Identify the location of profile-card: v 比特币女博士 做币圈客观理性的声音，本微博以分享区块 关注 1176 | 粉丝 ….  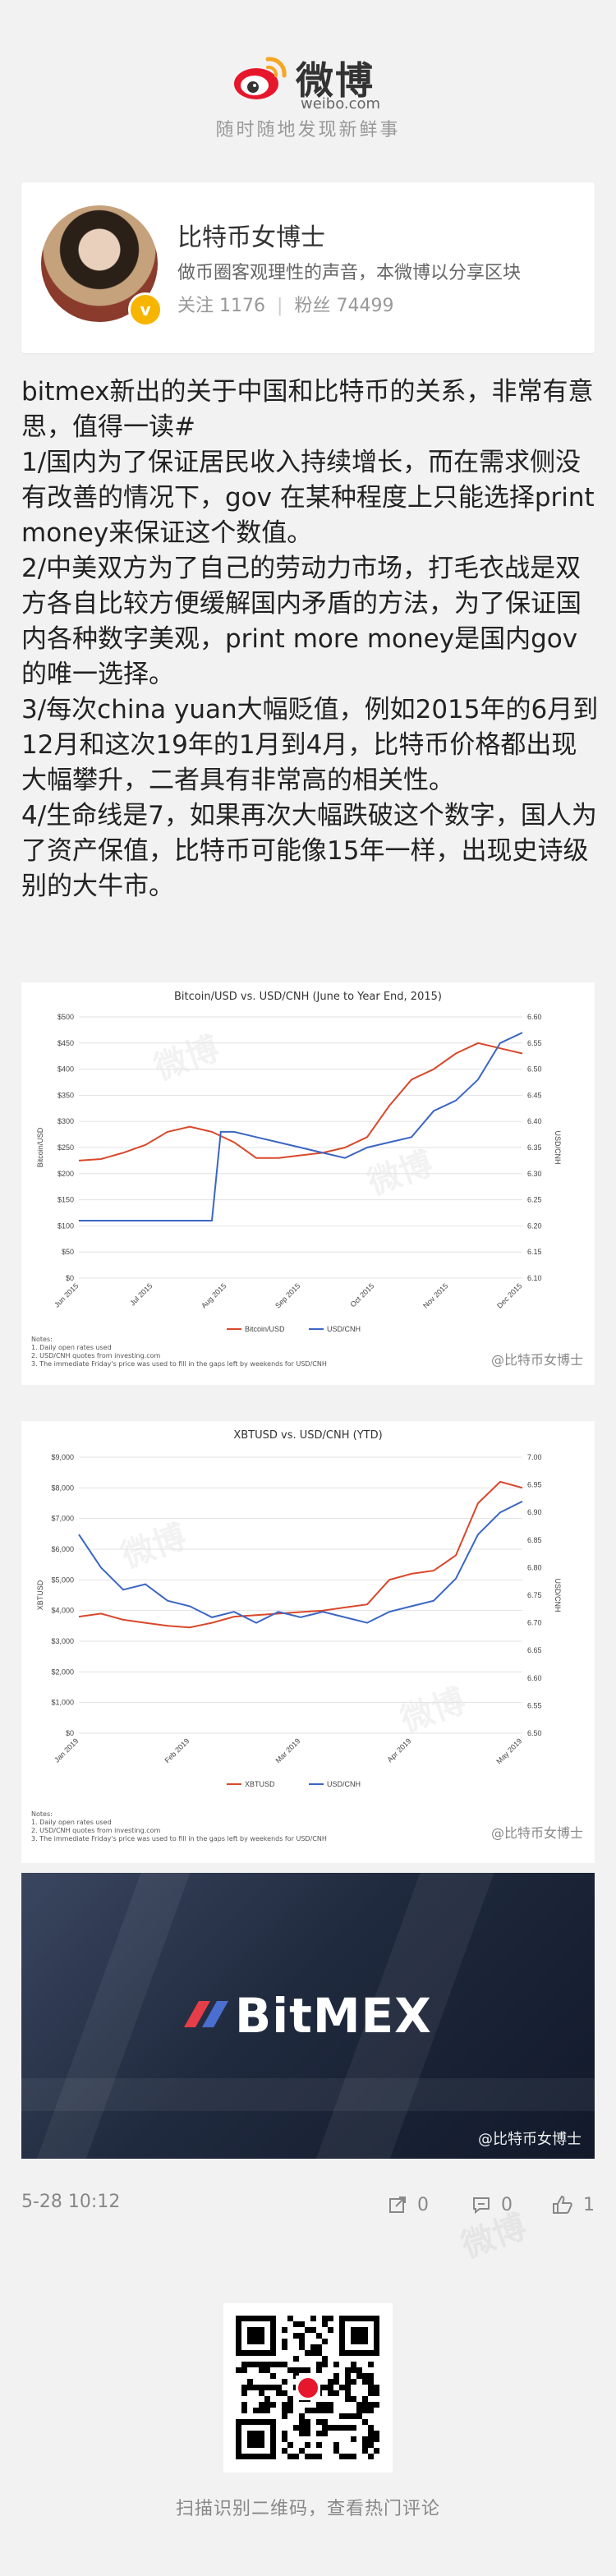
(308, 267).